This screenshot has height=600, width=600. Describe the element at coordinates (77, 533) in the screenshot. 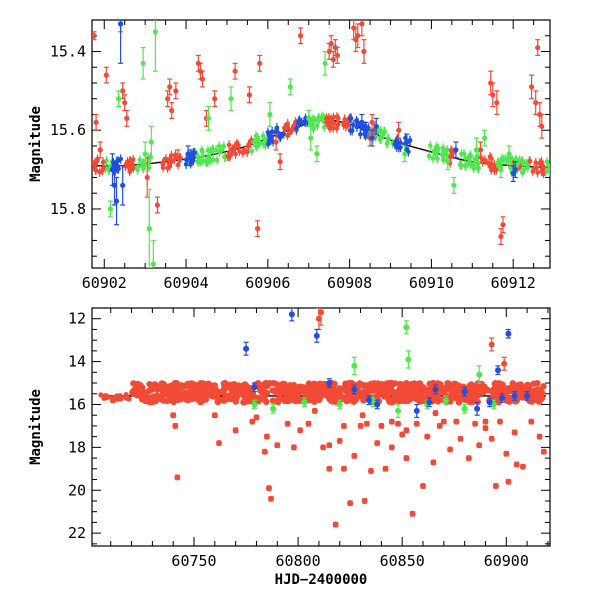

I see `bottom-y-tick-label: 22` at that location.